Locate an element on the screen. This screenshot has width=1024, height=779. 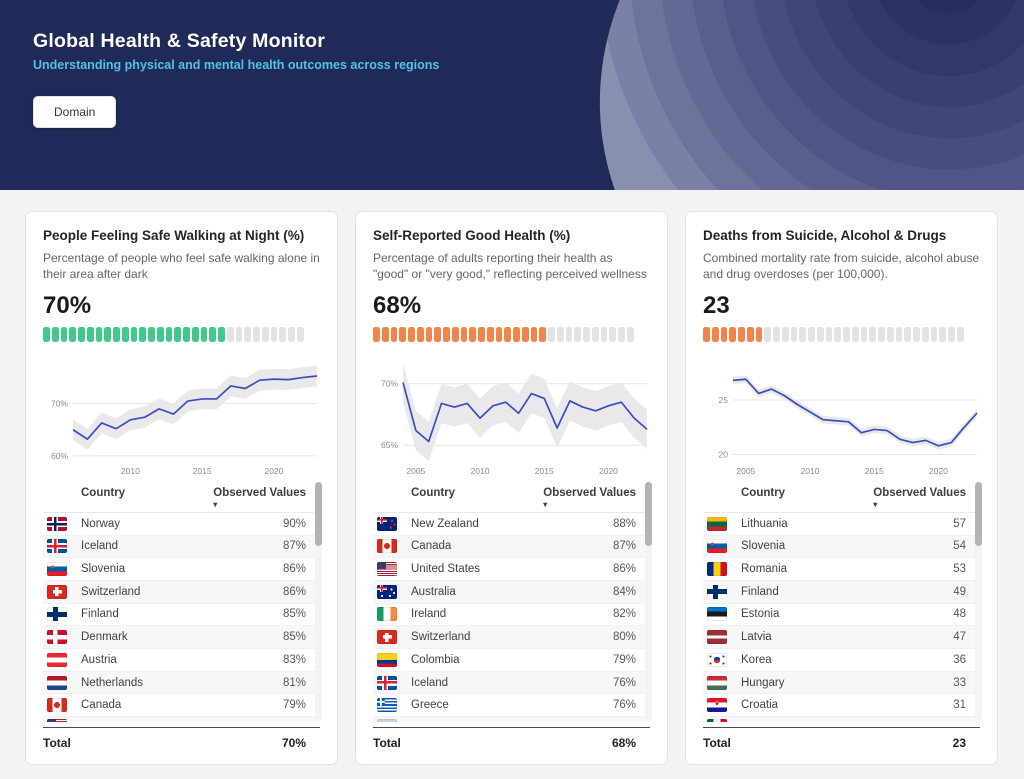
country-name: Canada is located at coordinates (101, 705).